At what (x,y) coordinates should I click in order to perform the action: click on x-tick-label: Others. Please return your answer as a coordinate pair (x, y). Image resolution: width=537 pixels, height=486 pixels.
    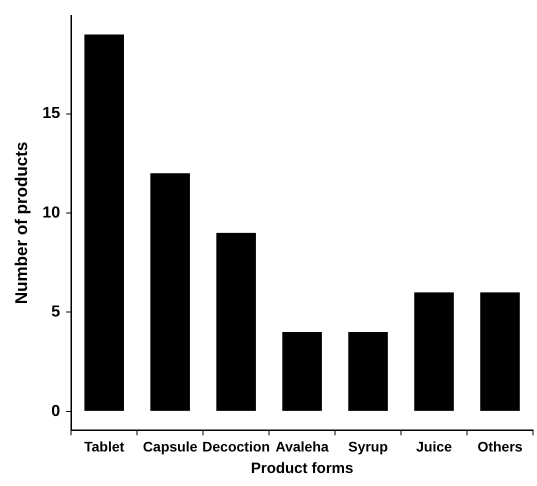
    Looking at the image, I should click on (500, 446).